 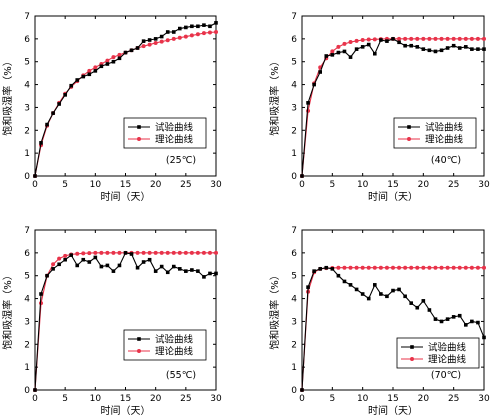 I want to click on y-tick-label: 7, so click(x=294, y=231).